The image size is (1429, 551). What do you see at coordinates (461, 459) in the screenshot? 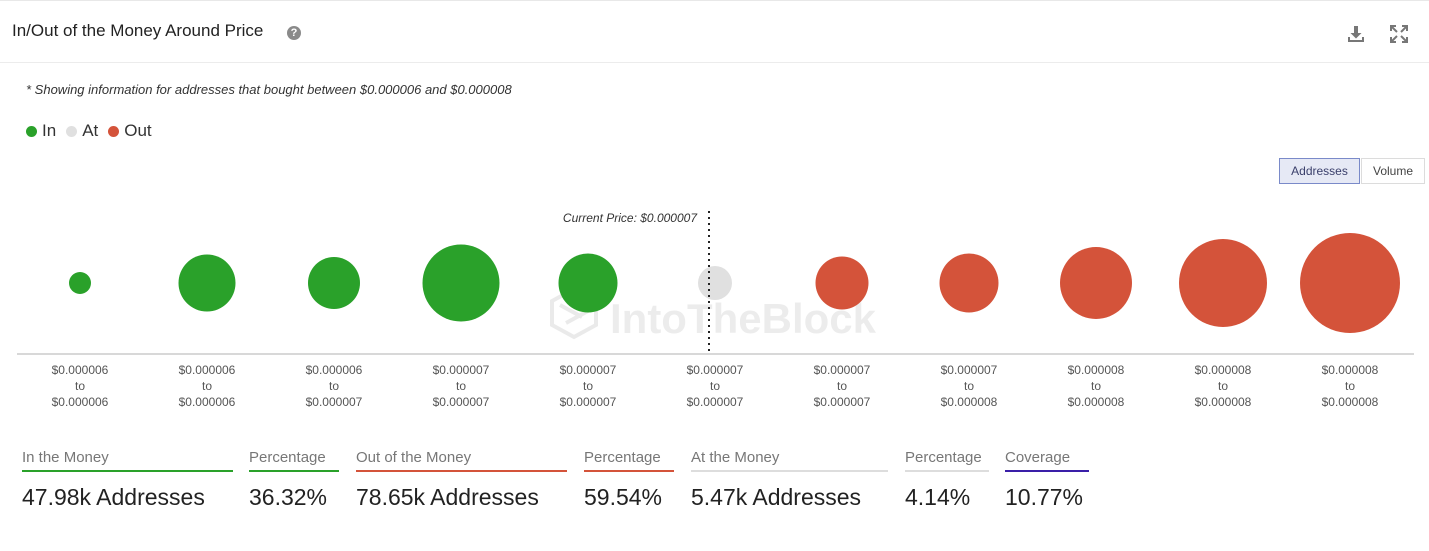
I see `stat-label: Out of the Money` at bounding box center [461, 459].